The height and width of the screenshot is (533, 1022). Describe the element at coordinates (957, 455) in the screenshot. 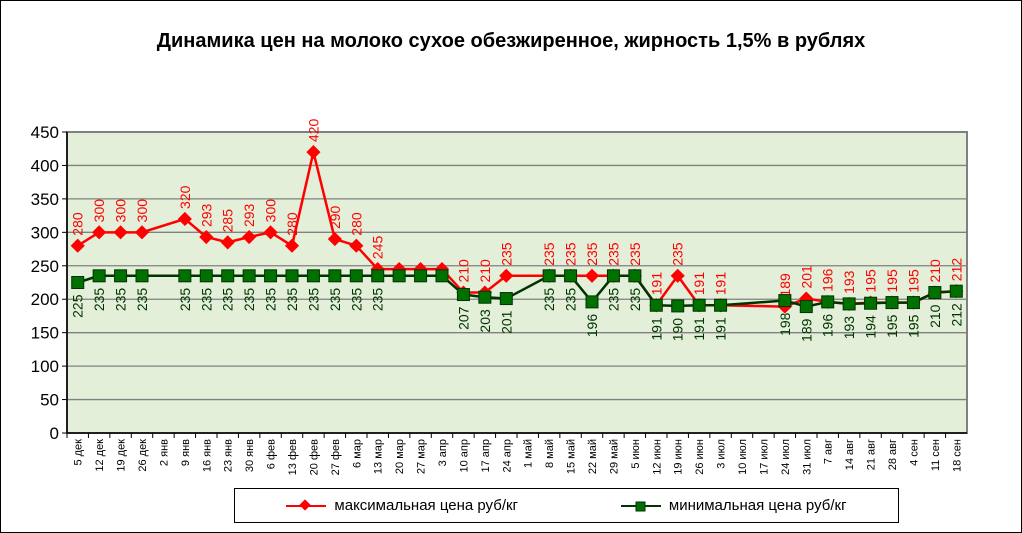

I see `x-tick-label: 18 сен` at that location.